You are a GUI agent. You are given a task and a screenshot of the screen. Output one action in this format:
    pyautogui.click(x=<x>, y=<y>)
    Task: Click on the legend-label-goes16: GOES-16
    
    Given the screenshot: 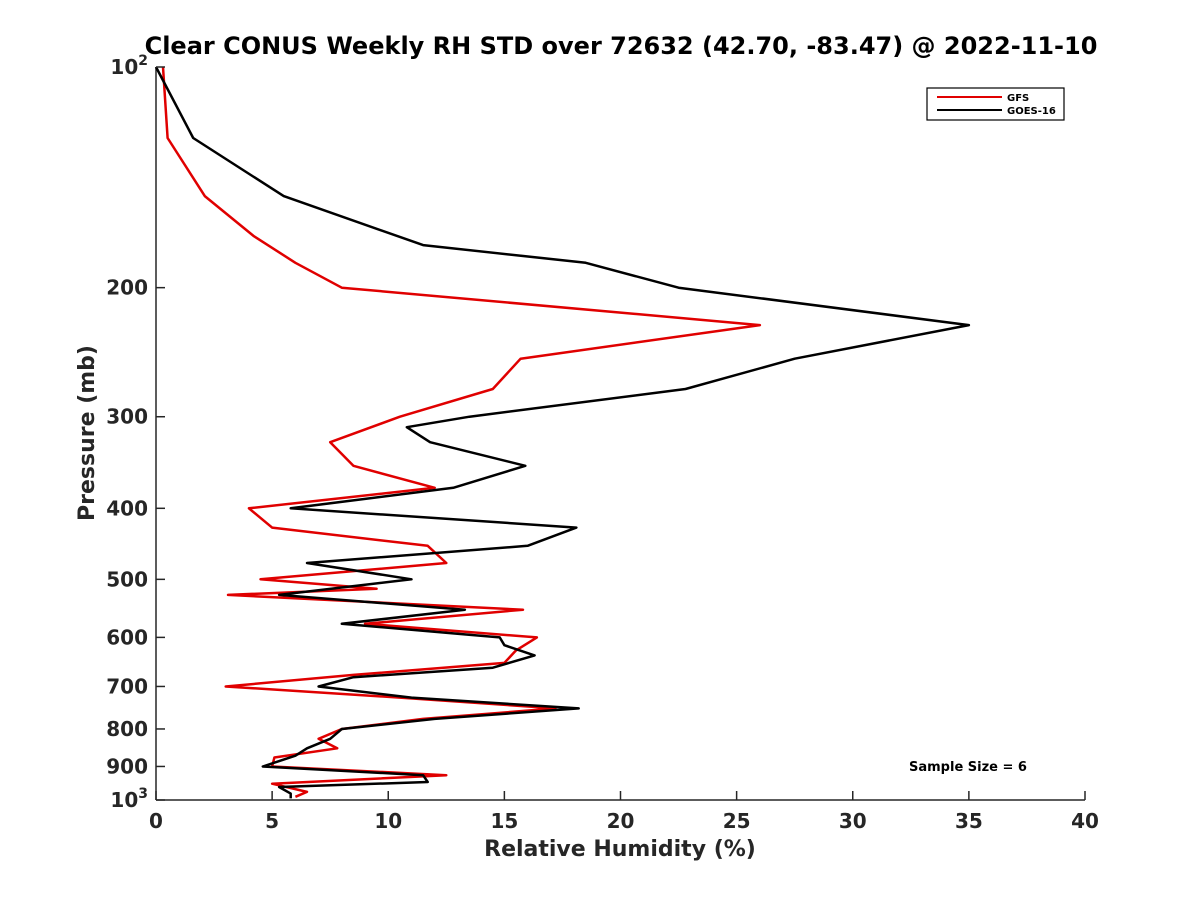 What is the action you would take?
    pyautogui.click(x=1031, y=111)
    